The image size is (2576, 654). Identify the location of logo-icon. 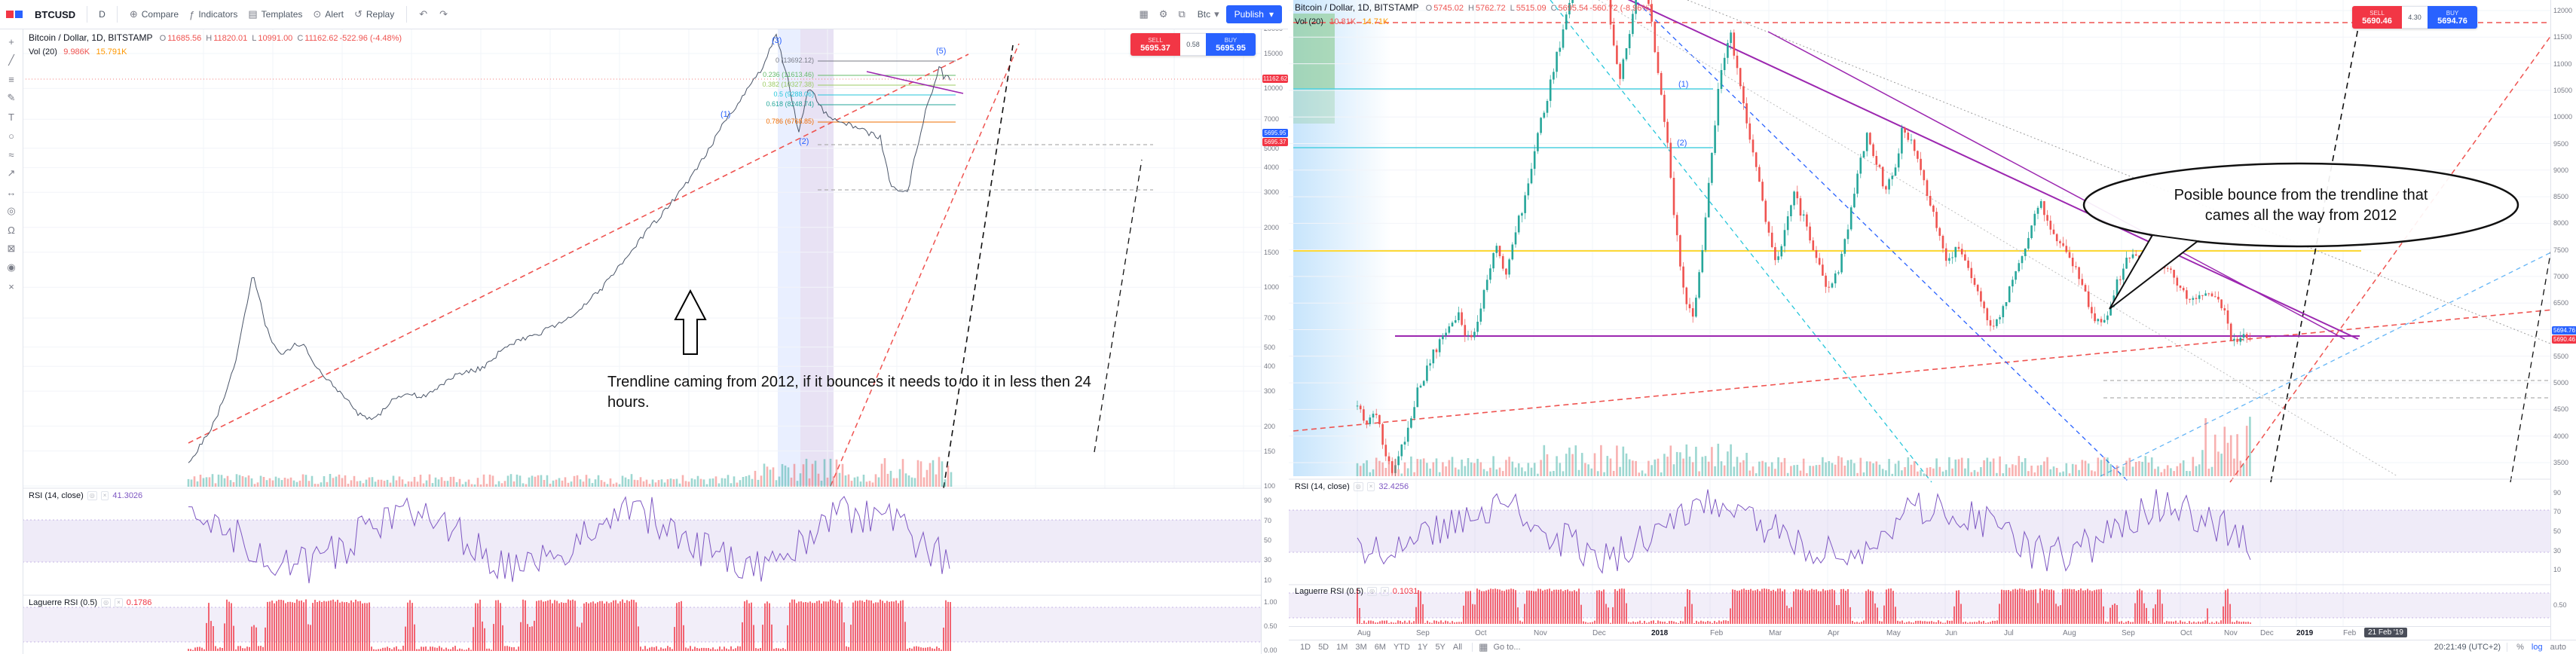
(14, 15).